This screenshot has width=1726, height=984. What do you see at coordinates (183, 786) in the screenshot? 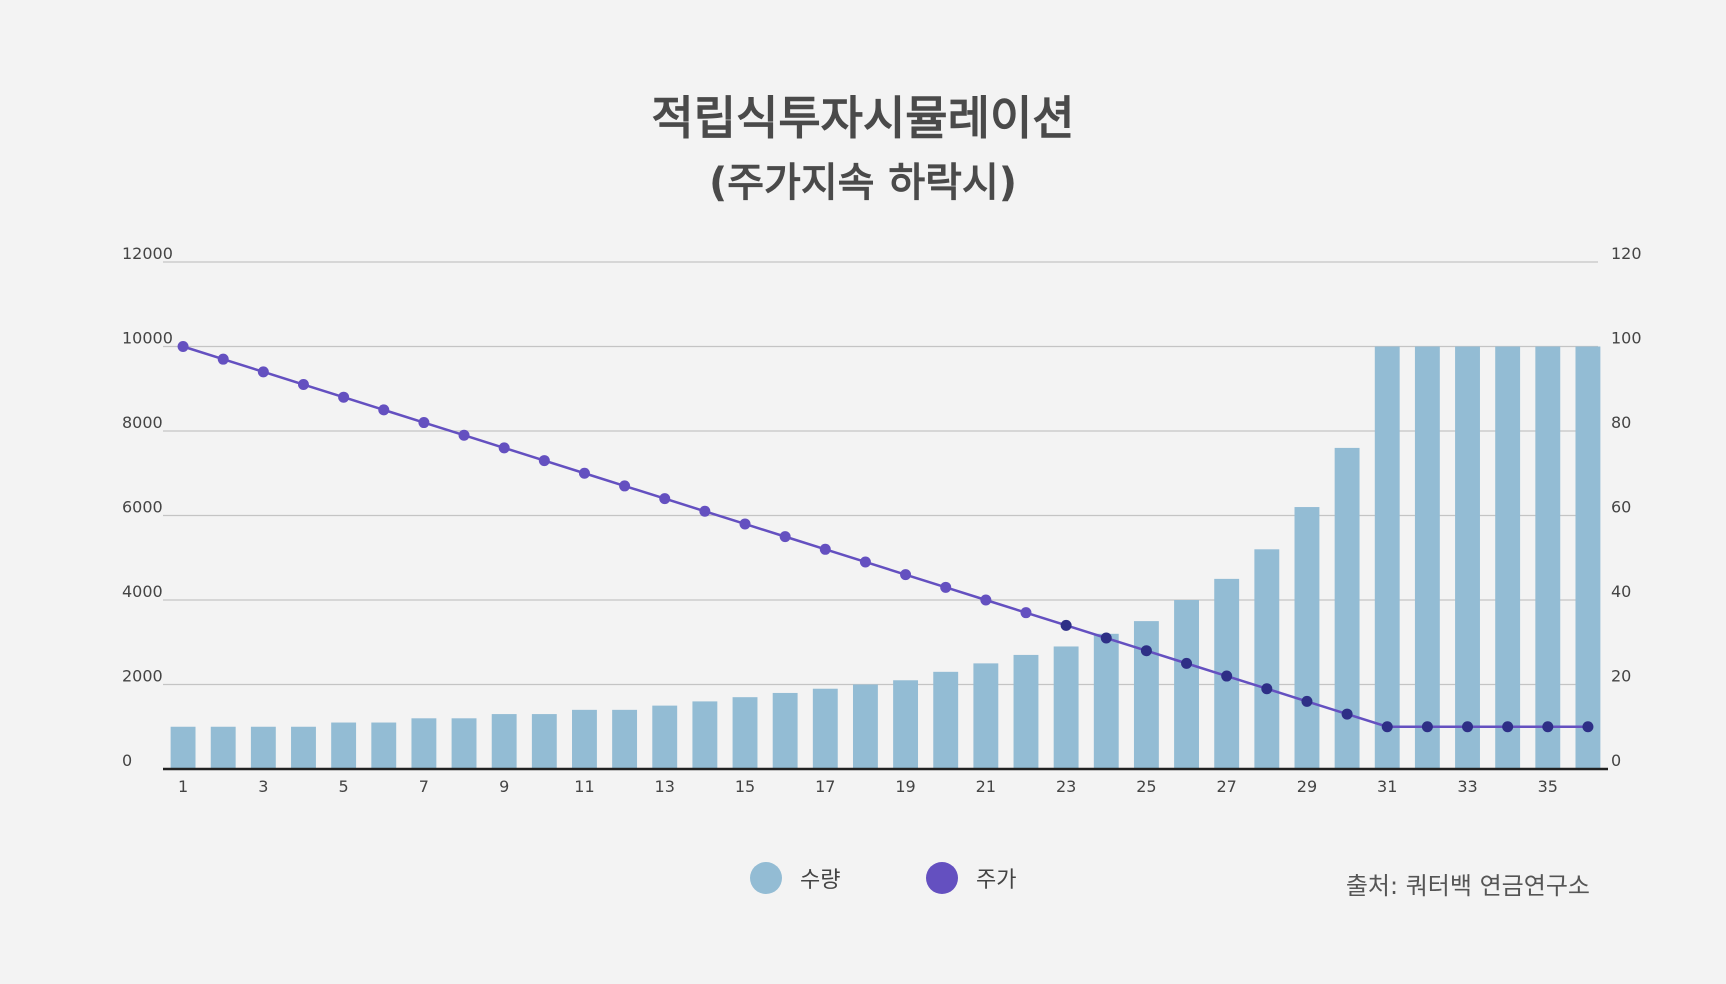
I see `x-tick-label: 1` at bounding box center [183, 786].